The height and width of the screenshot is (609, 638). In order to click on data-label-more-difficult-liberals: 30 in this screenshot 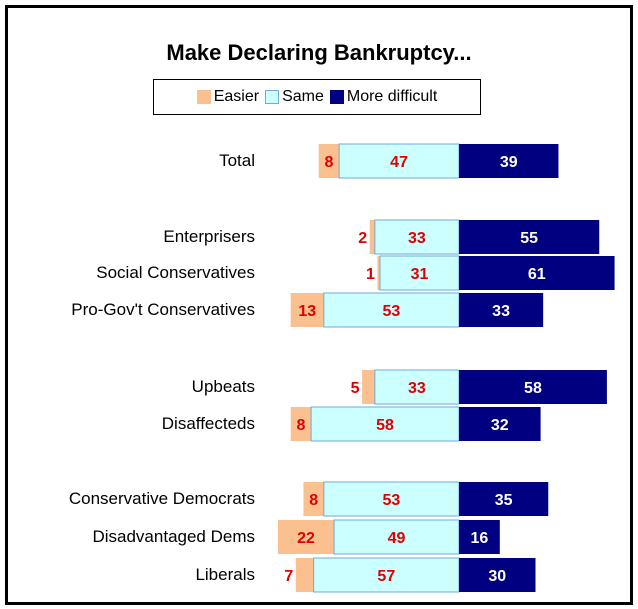, I will do `click(497, 576)`.